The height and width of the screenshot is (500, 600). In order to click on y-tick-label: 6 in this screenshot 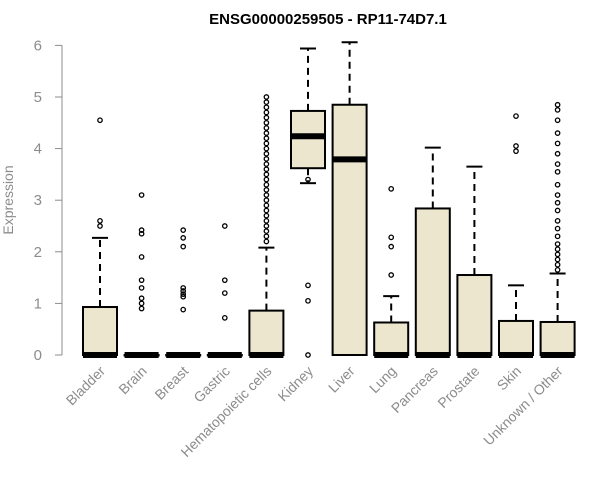, I will do `click(38, 45)`.